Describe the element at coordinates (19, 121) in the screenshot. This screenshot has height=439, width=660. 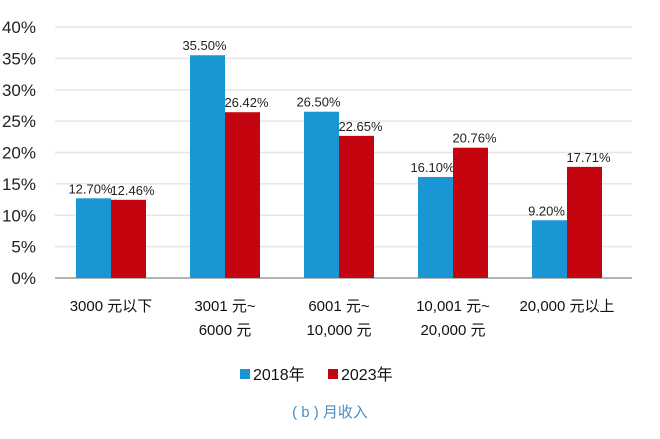
I see `y-tick-label: 25%` at that location.